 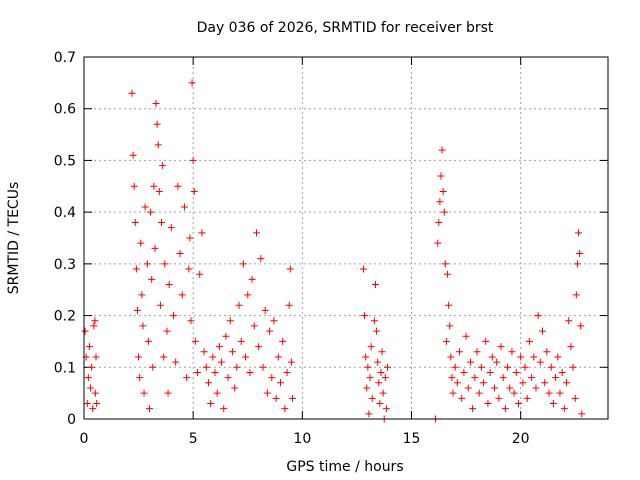 I want to click on y-tick-label: 0.2, so click(x=65, y=317).